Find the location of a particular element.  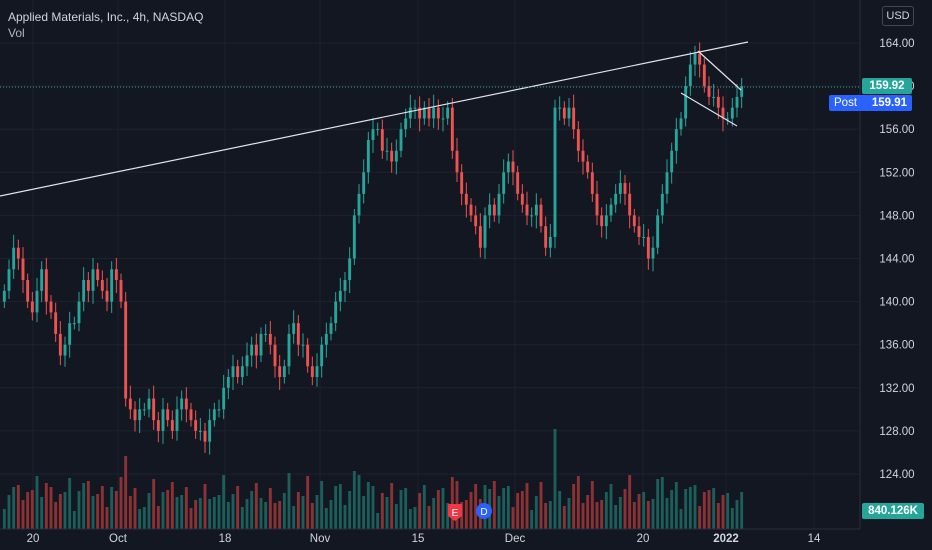

post-market-tag: Post 159.91 is located at coordinates (870, 103).